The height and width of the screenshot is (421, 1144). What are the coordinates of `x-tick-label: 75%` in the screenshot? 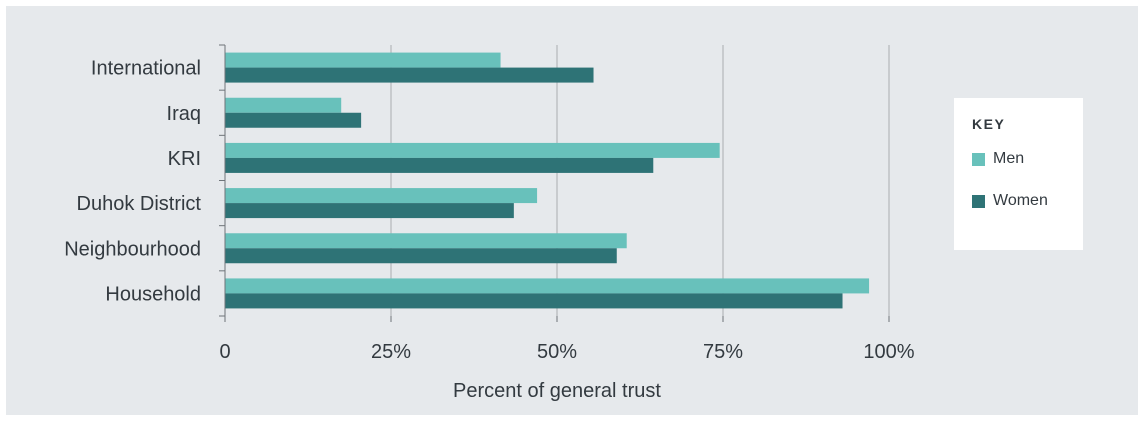 It's located at (723, 352).